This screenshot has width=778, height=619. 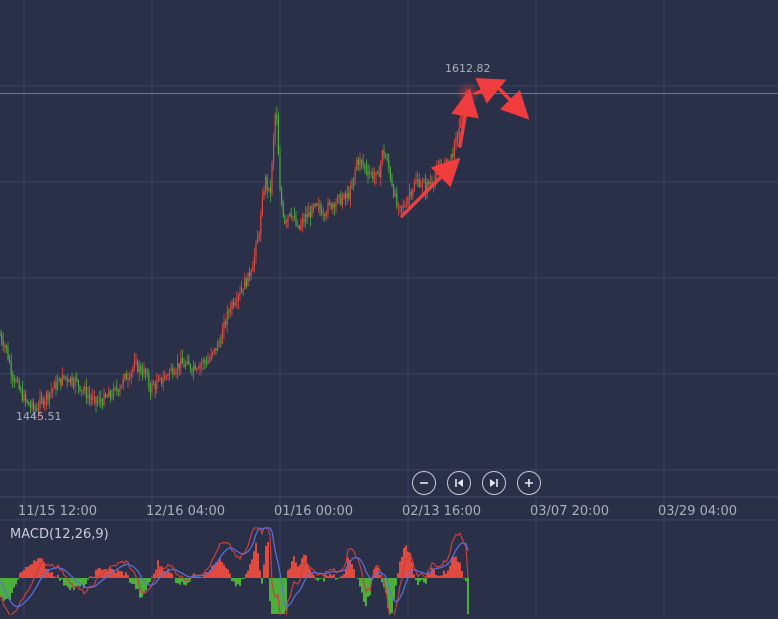 I want to click on jump-end-button, so click(x=494, y=483).